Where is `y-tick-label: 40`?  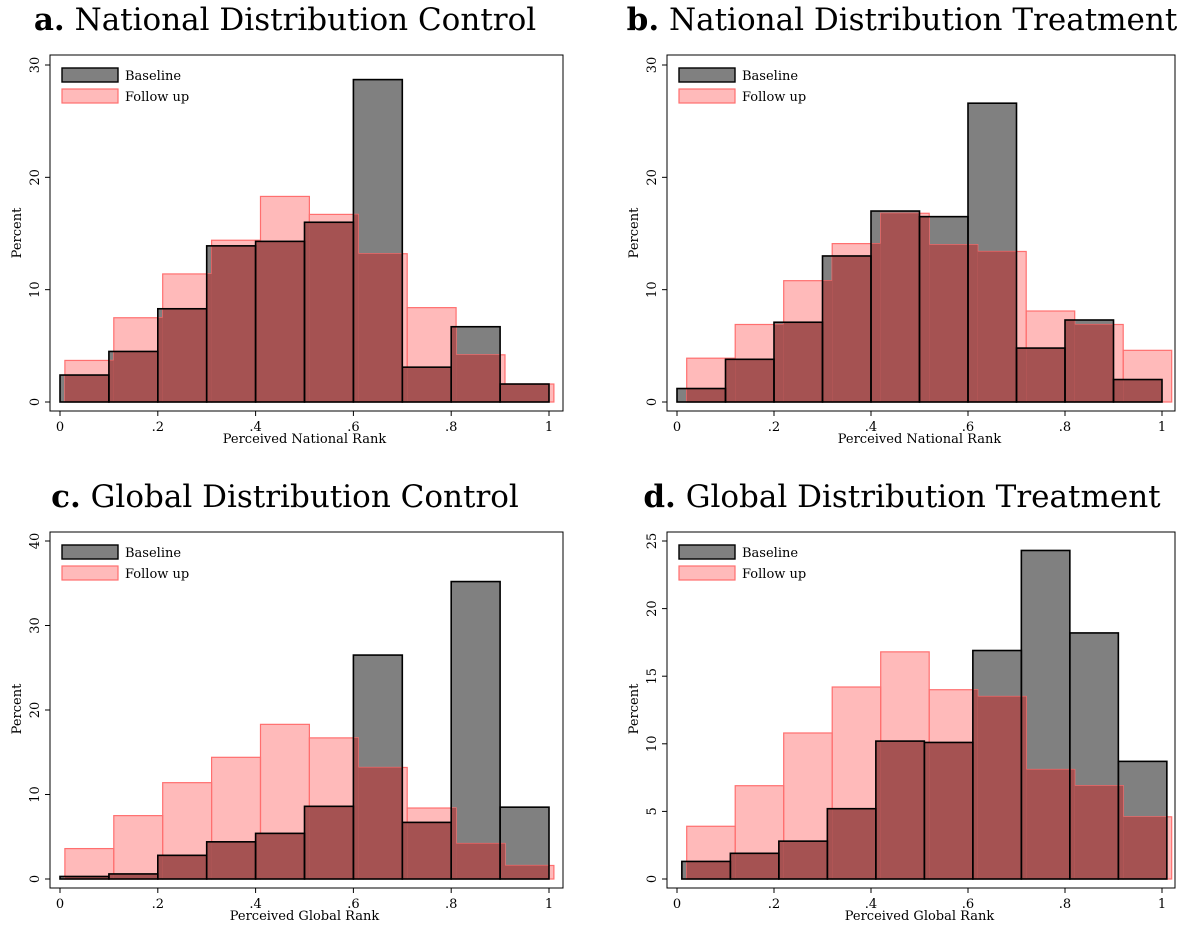
y-tick-label: 40 is located at coordinates (35, 541).